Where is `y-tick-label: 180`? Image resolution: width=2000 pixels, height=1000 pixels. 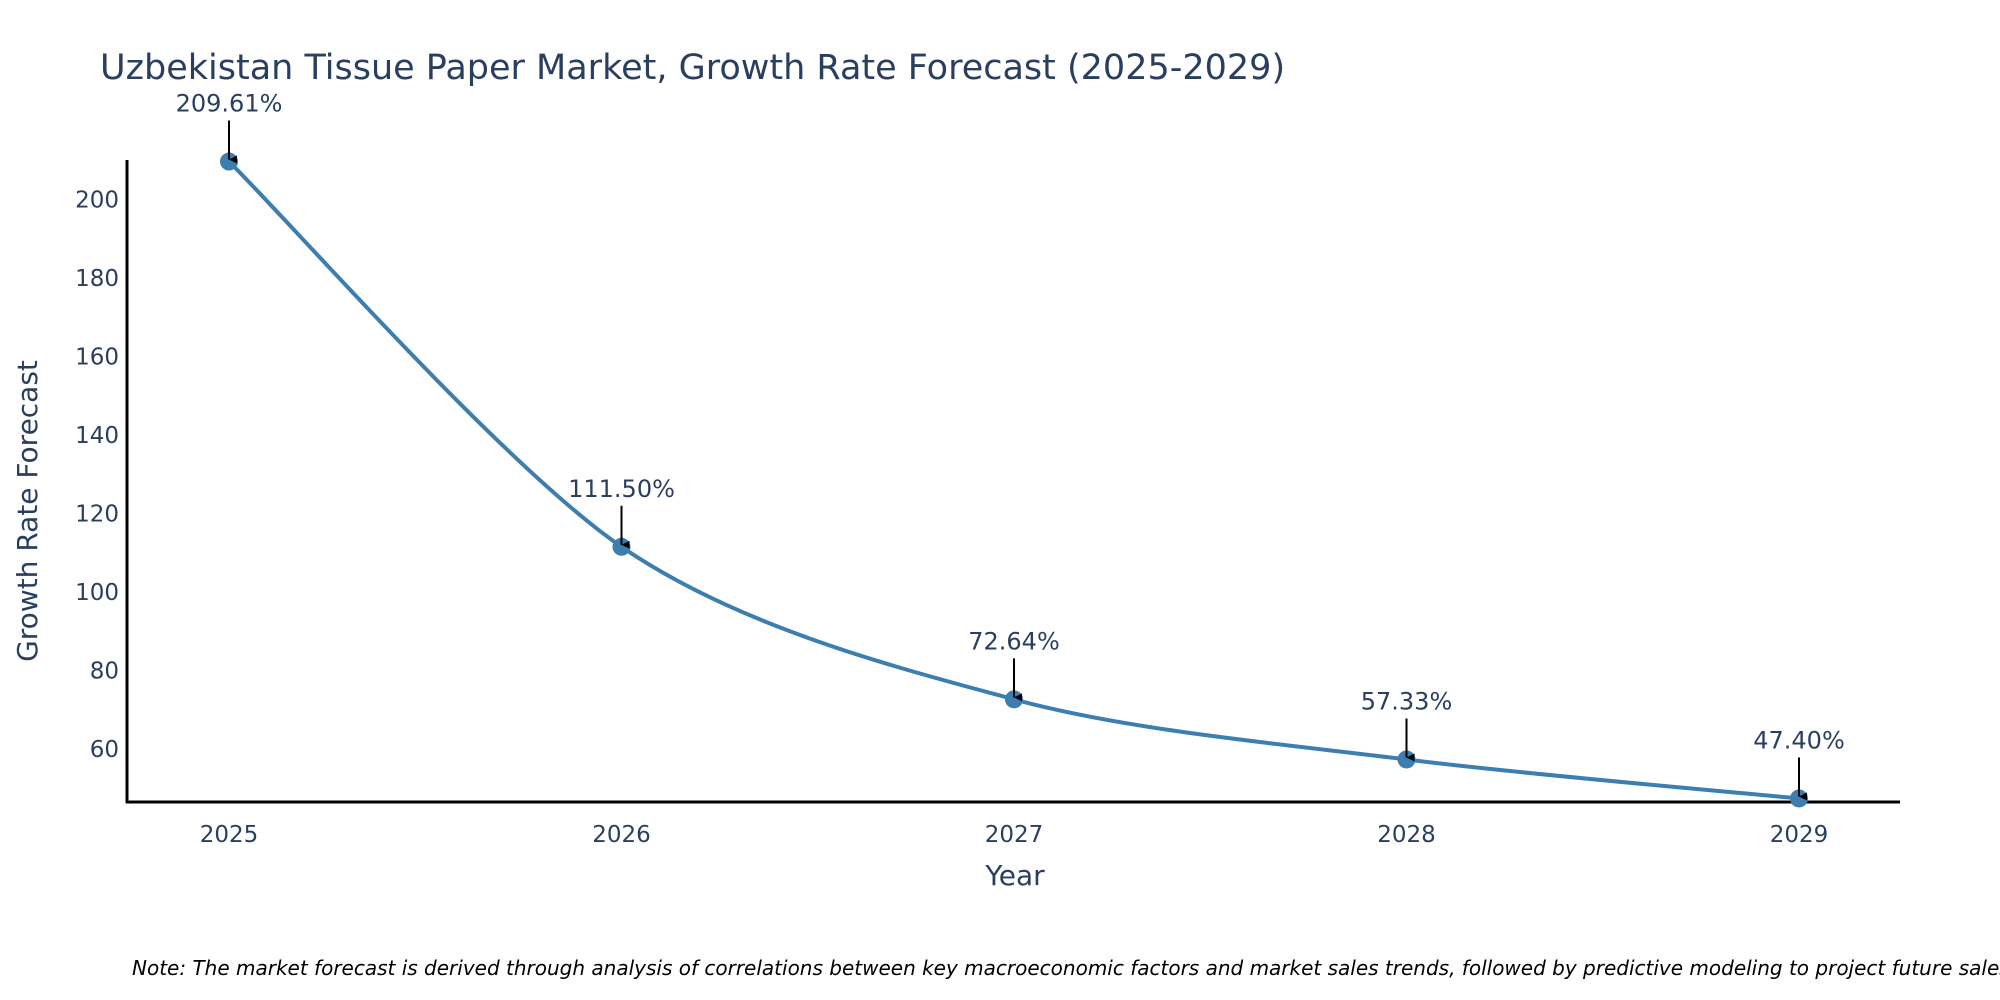 y-tick-label: 180 is located at coordinates (97, 279).